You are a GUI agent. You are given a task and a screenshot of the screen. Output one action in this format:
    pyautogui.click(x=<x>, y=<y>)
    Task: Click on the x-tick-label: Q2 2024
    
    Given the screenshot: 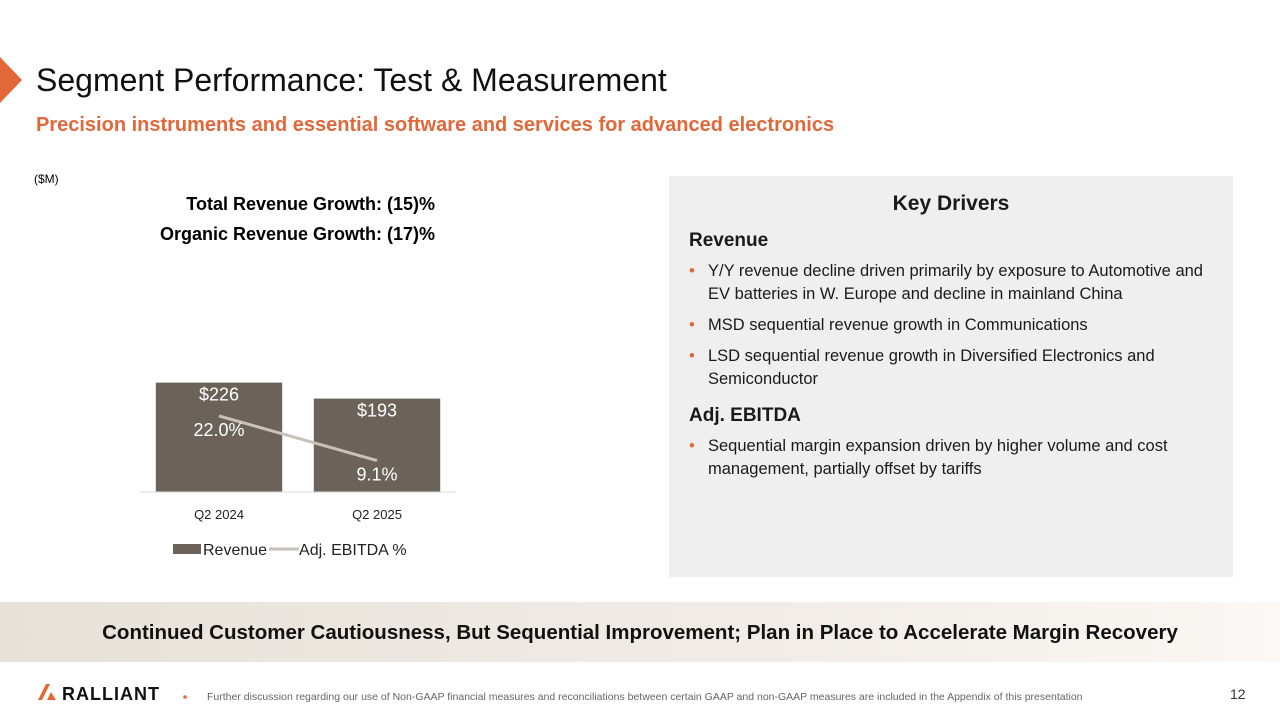 What is the action you would take?
    pyautogui.click(x=219, y=514)
    